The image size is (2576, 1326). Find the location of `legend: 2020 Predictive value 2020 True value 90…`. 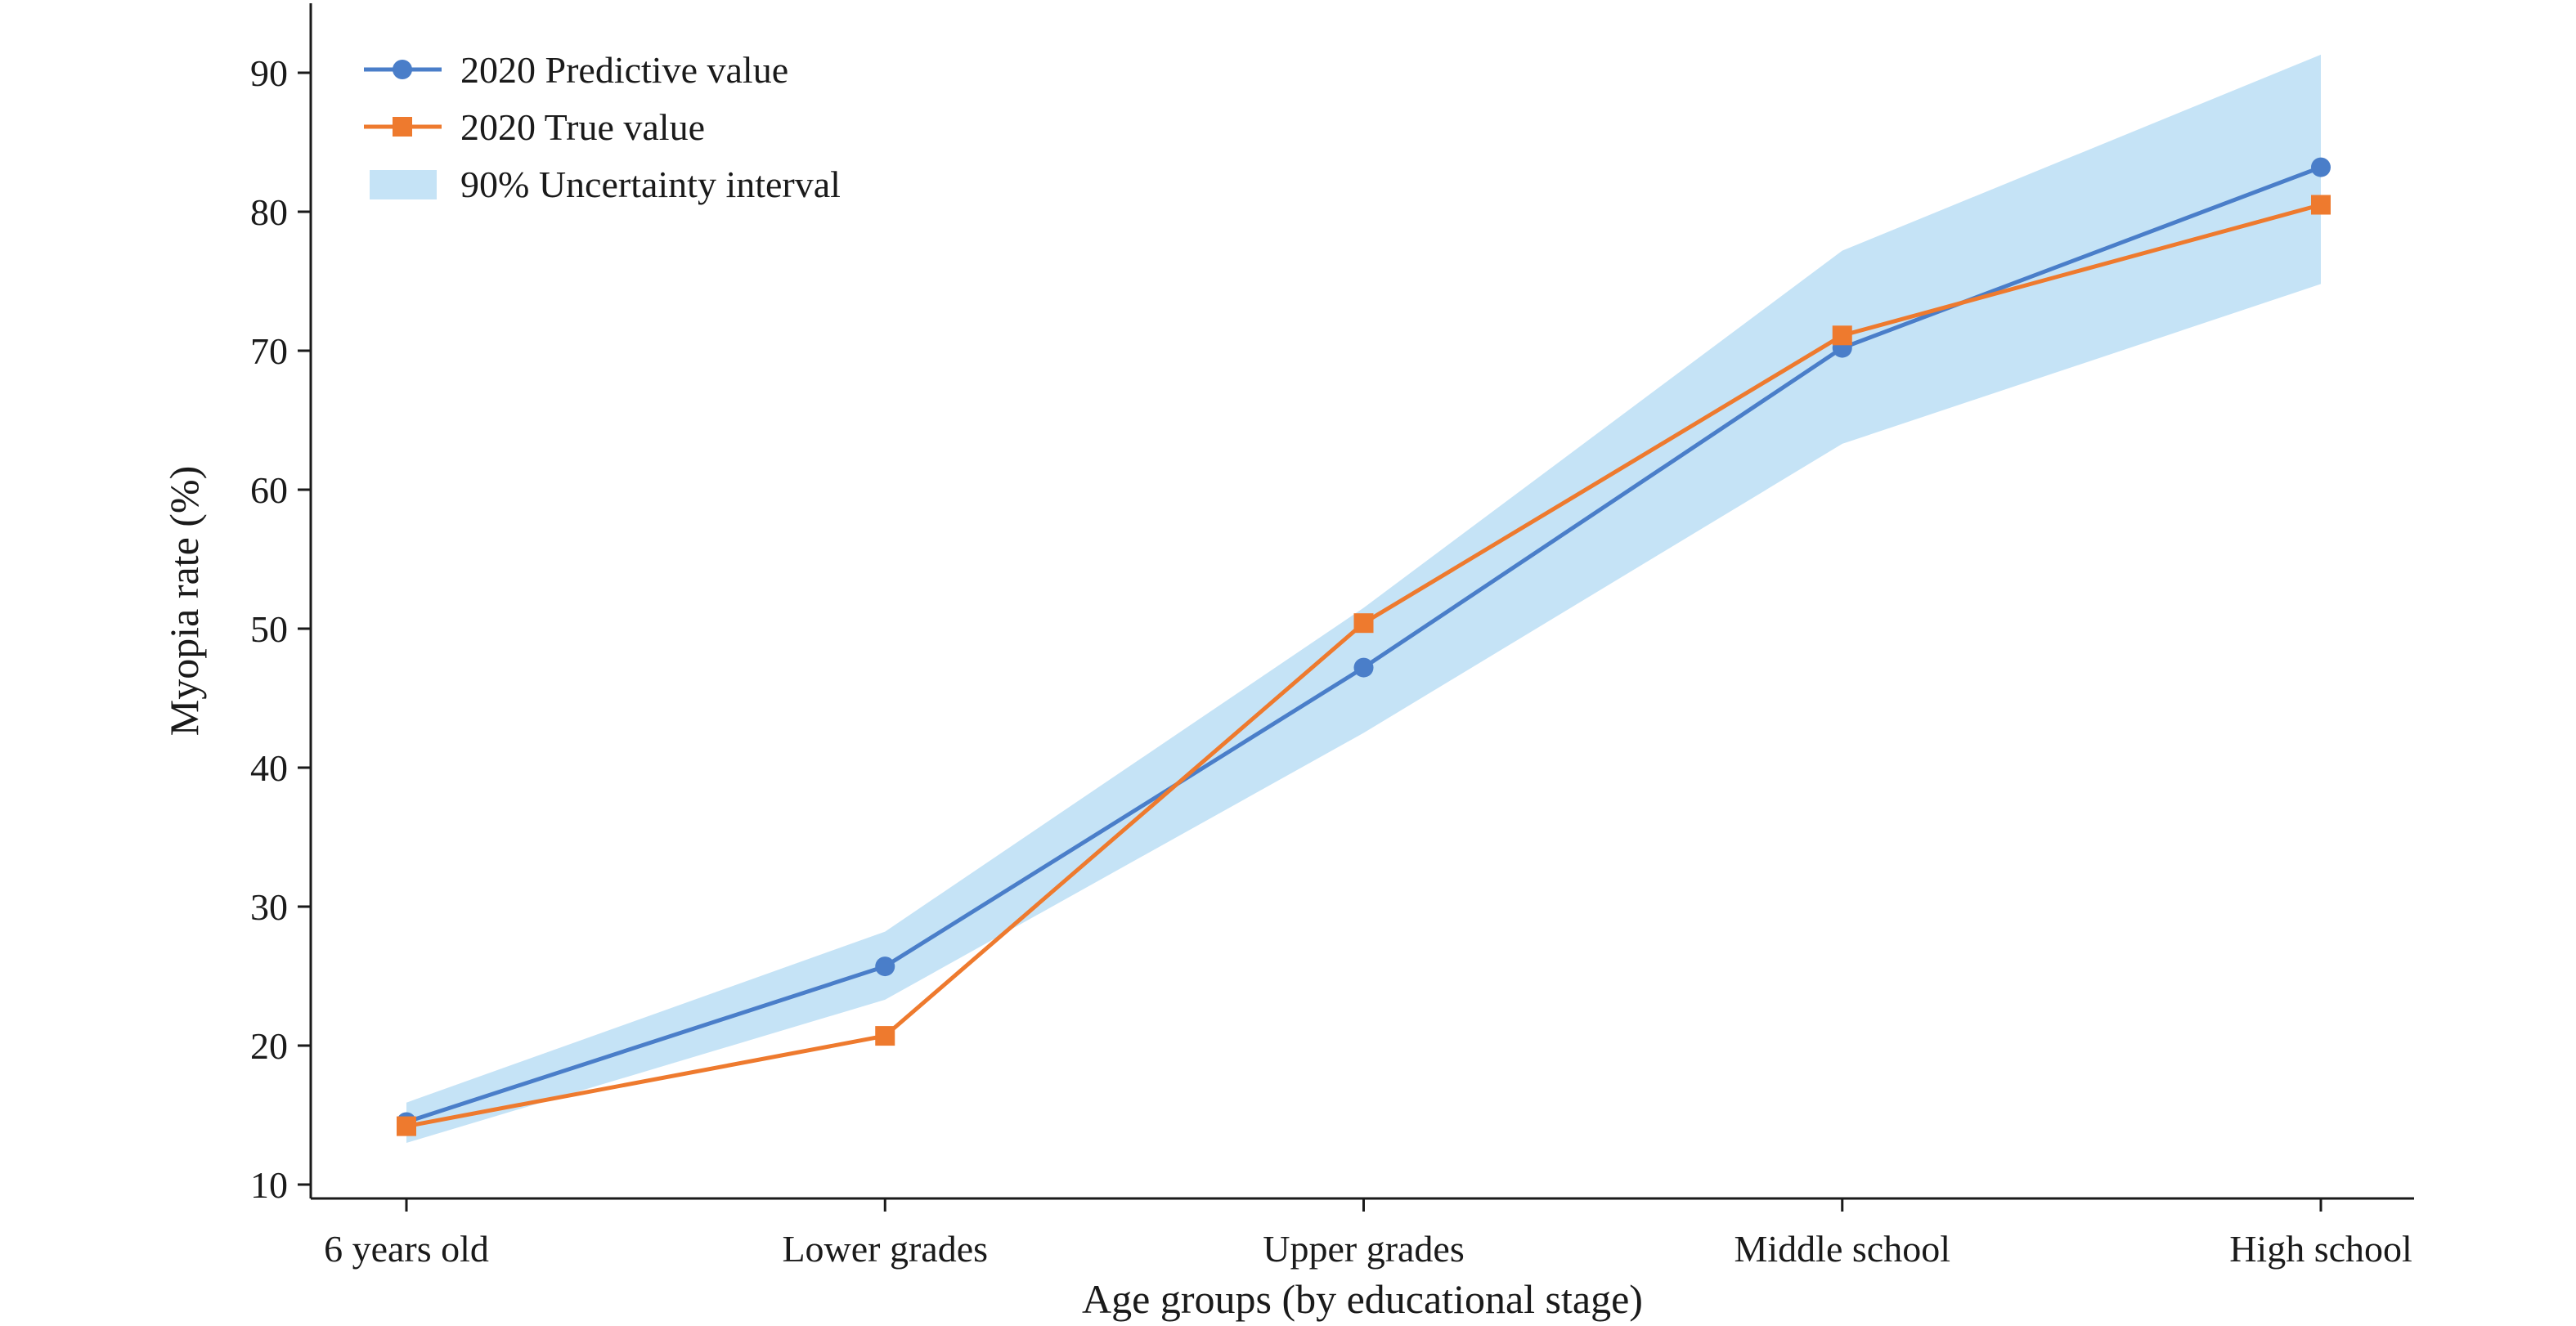

legend: 2020 Predictive value 2020 True value 90… is located at coordinates (602, 127).